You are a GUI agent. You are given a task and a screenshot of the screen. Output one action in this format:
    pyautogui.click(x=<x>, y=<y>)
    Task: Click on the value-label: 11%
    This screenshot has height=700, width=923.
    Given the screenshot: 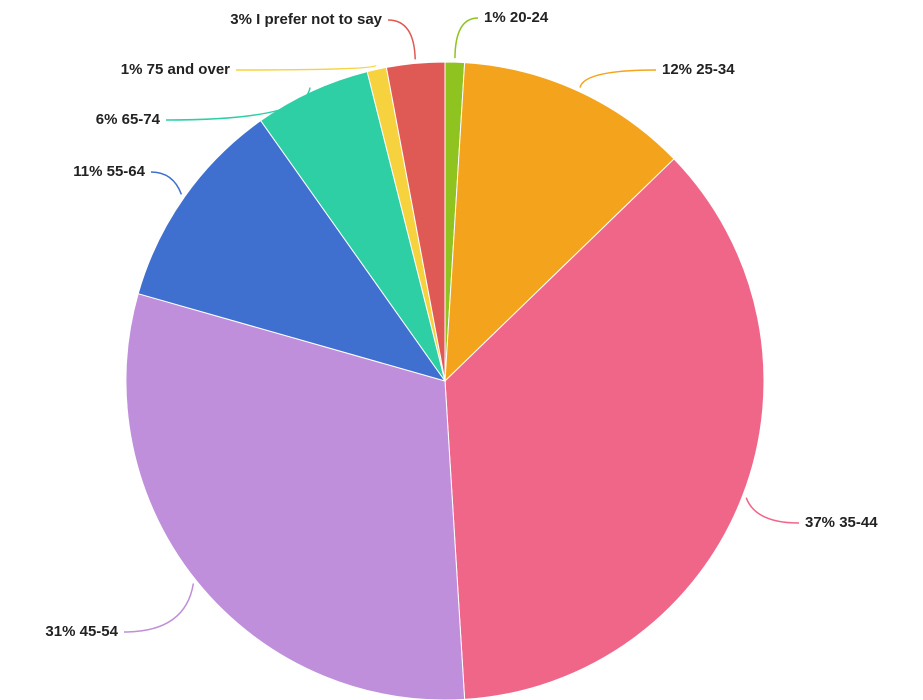 What is the action you would take?
    pyautogui.click(x=87, y=171)
    